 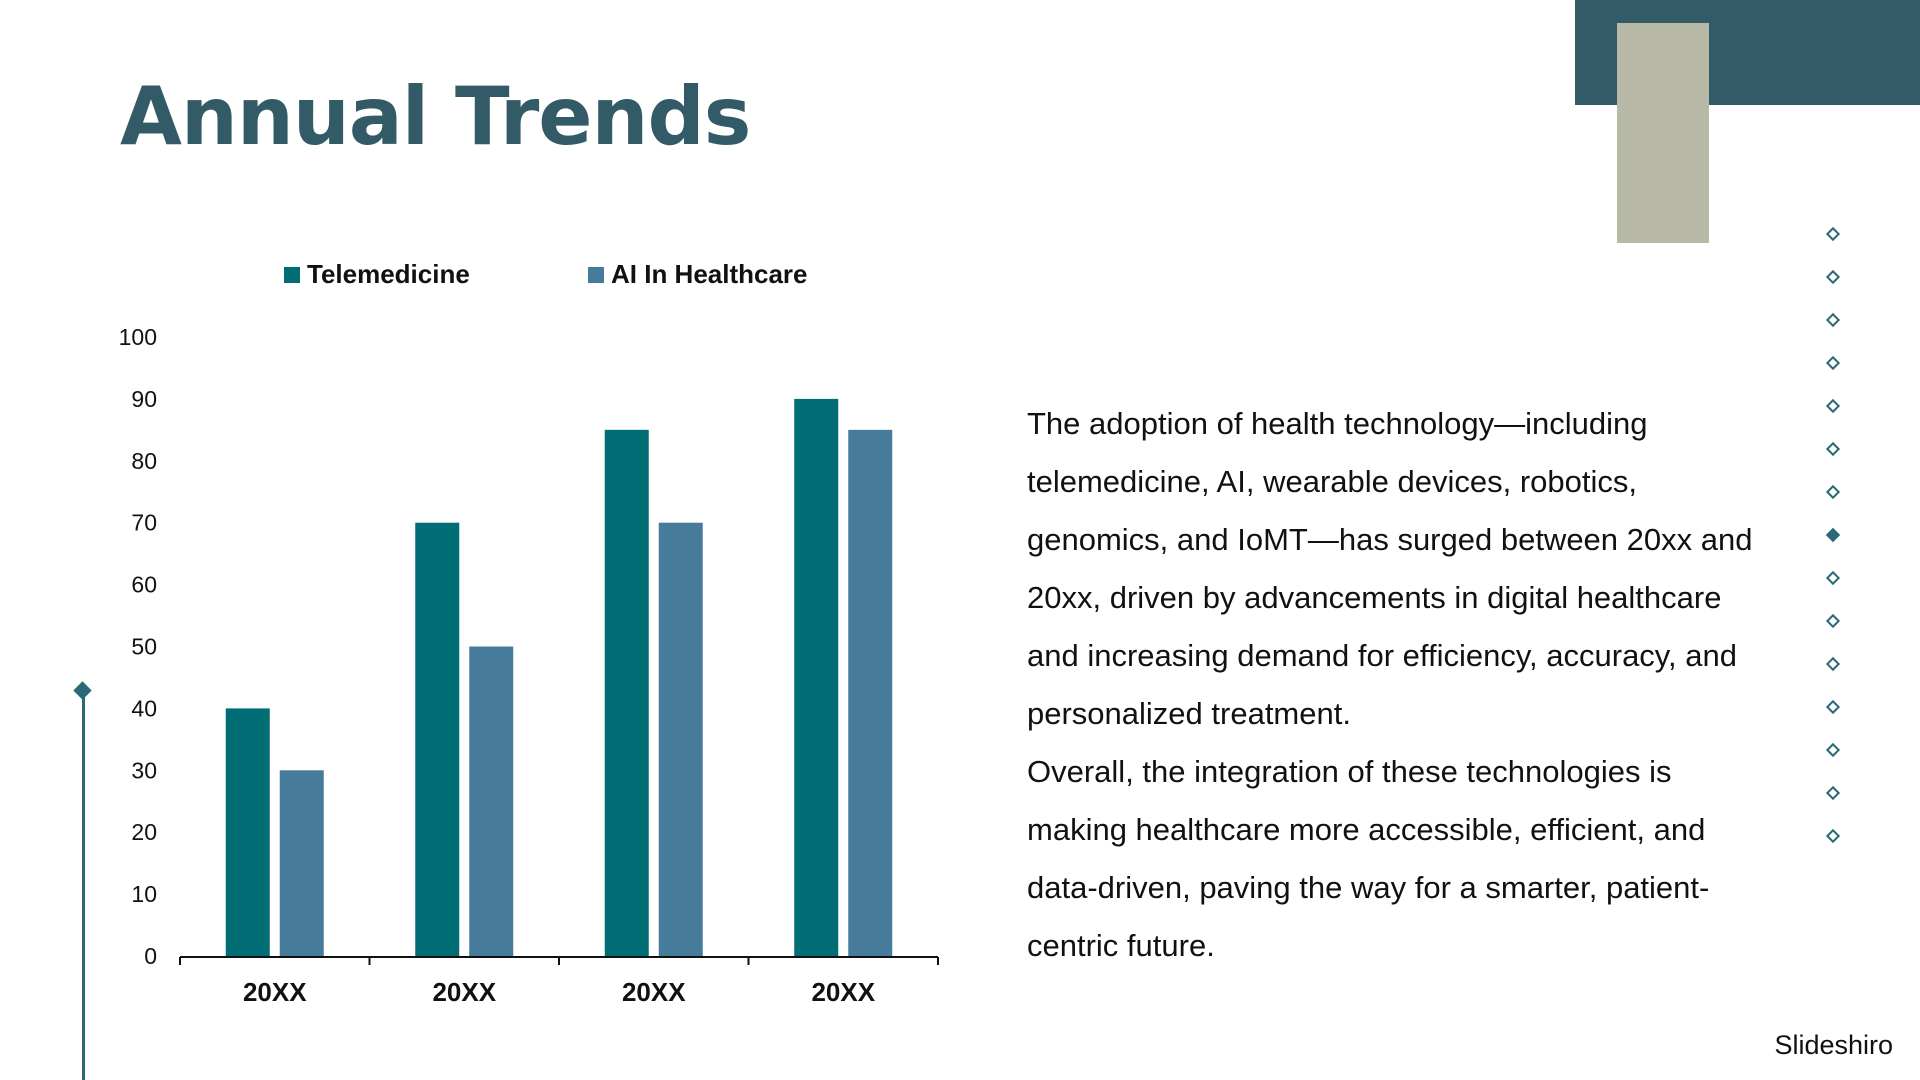 I want to click on chart-legend: Telemedicine AI In Healthcare, so click(x=546, y=274).